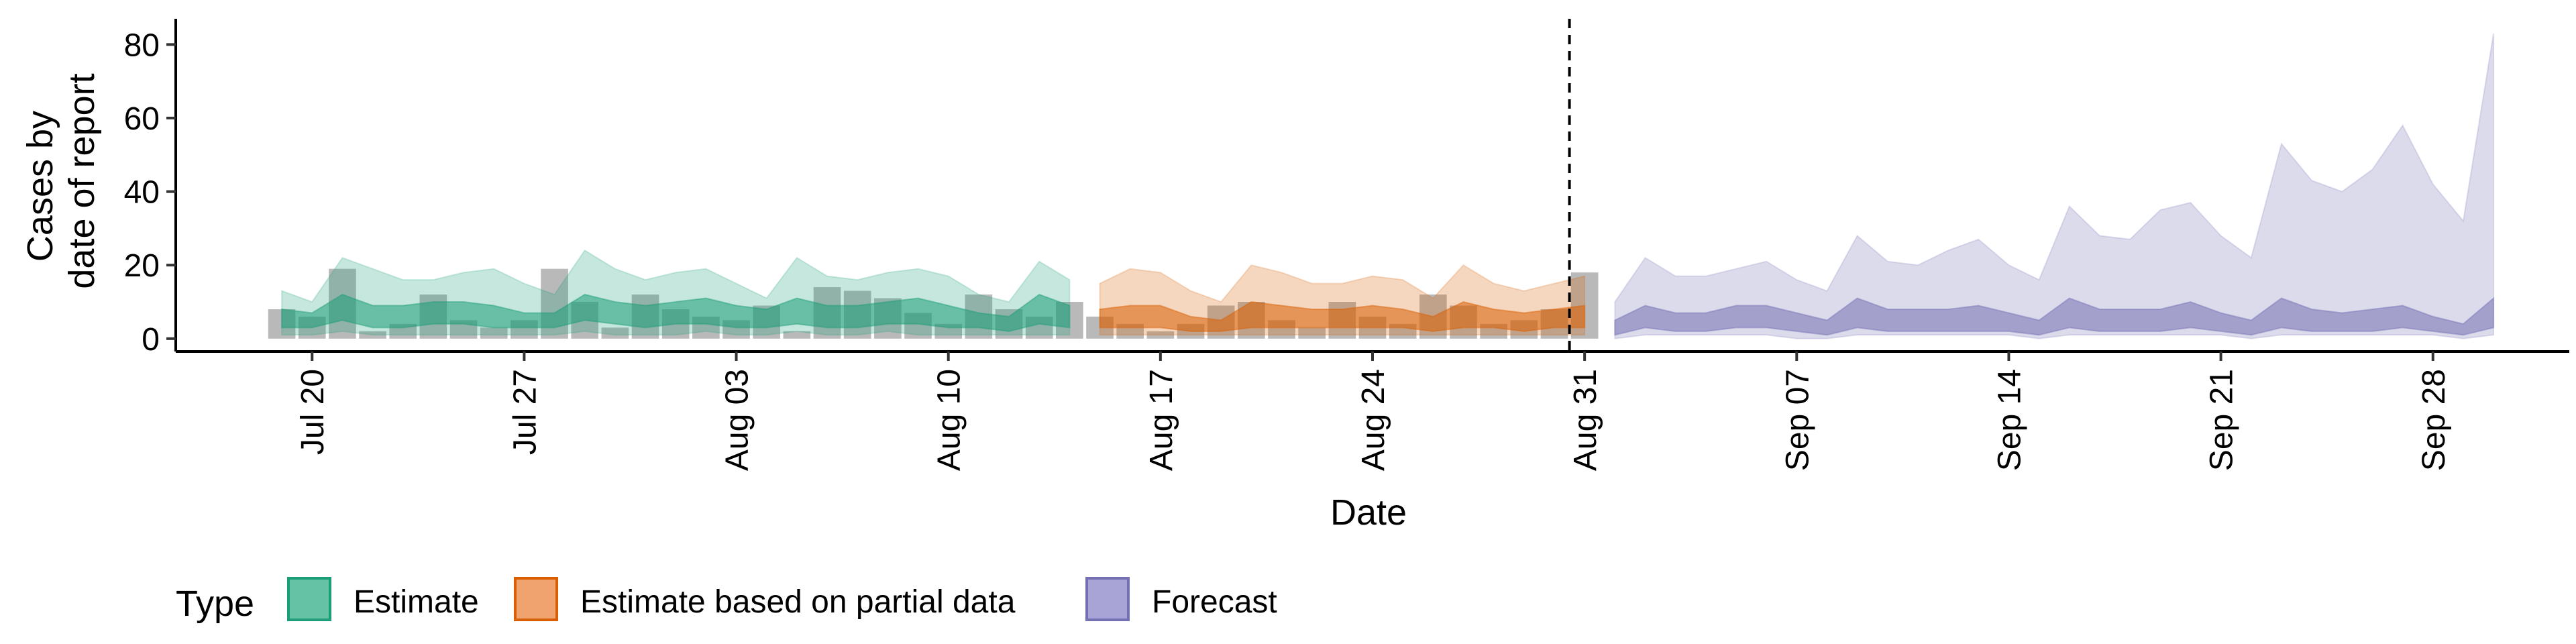 The image size is (2576, 644). Describe the element at coordinates (142, 266) in the screenshot. I see `y-tick-label: 20` at that location.